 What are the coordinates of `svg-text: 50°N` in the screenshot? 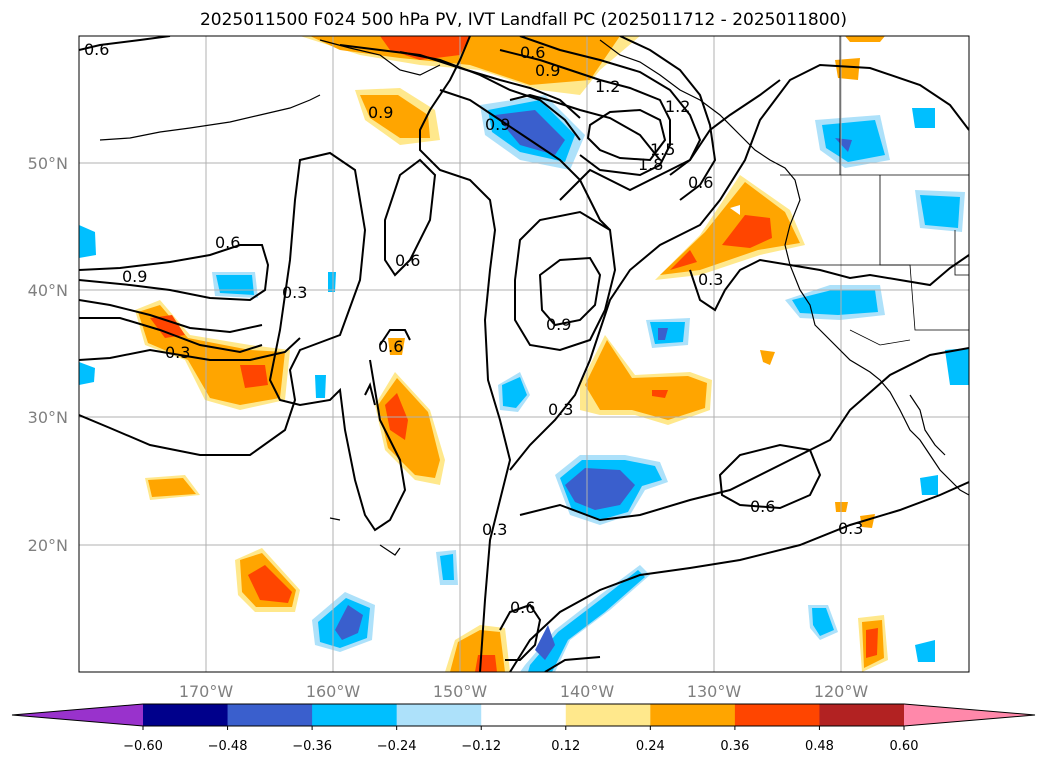 It's located at (48, 163).